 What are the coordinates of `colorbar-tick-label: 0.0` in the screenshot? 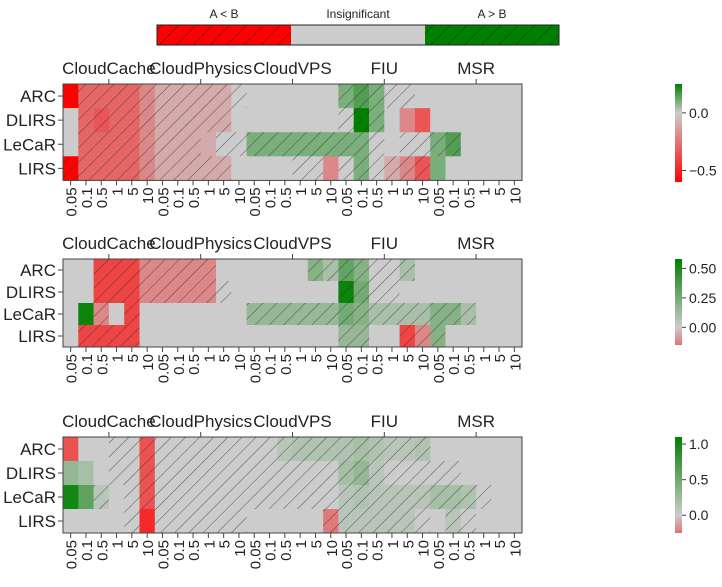 It's located at (699, 113).